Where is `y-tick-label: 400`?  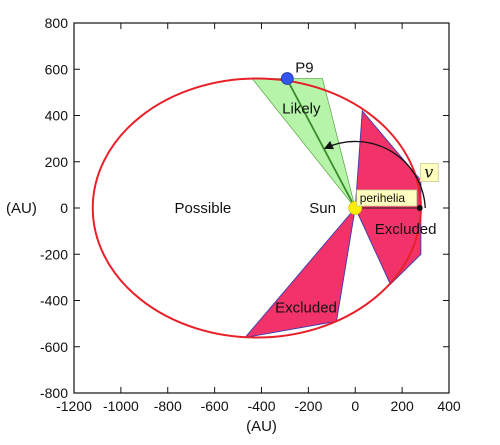
y-tick-label: 400 is located at coordinates (57, 116).